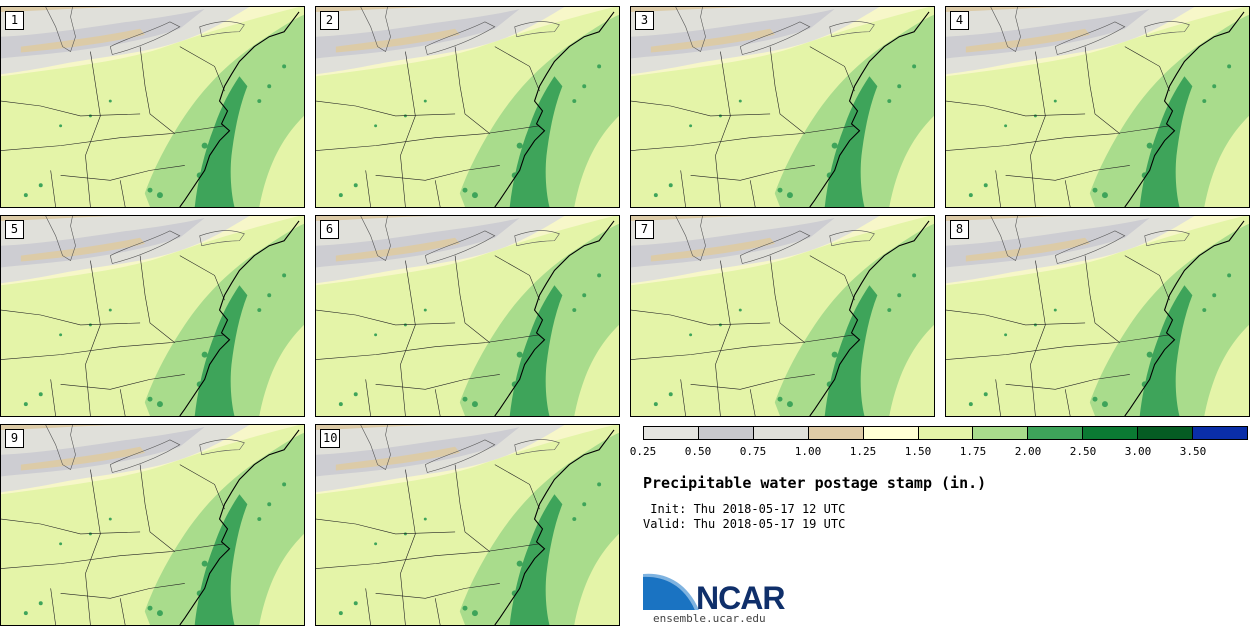 This screenshot has width=1260, height=627. I want to click on init-time: Init: Thu 2018-05-17 12 UTC, so click(744, 509).